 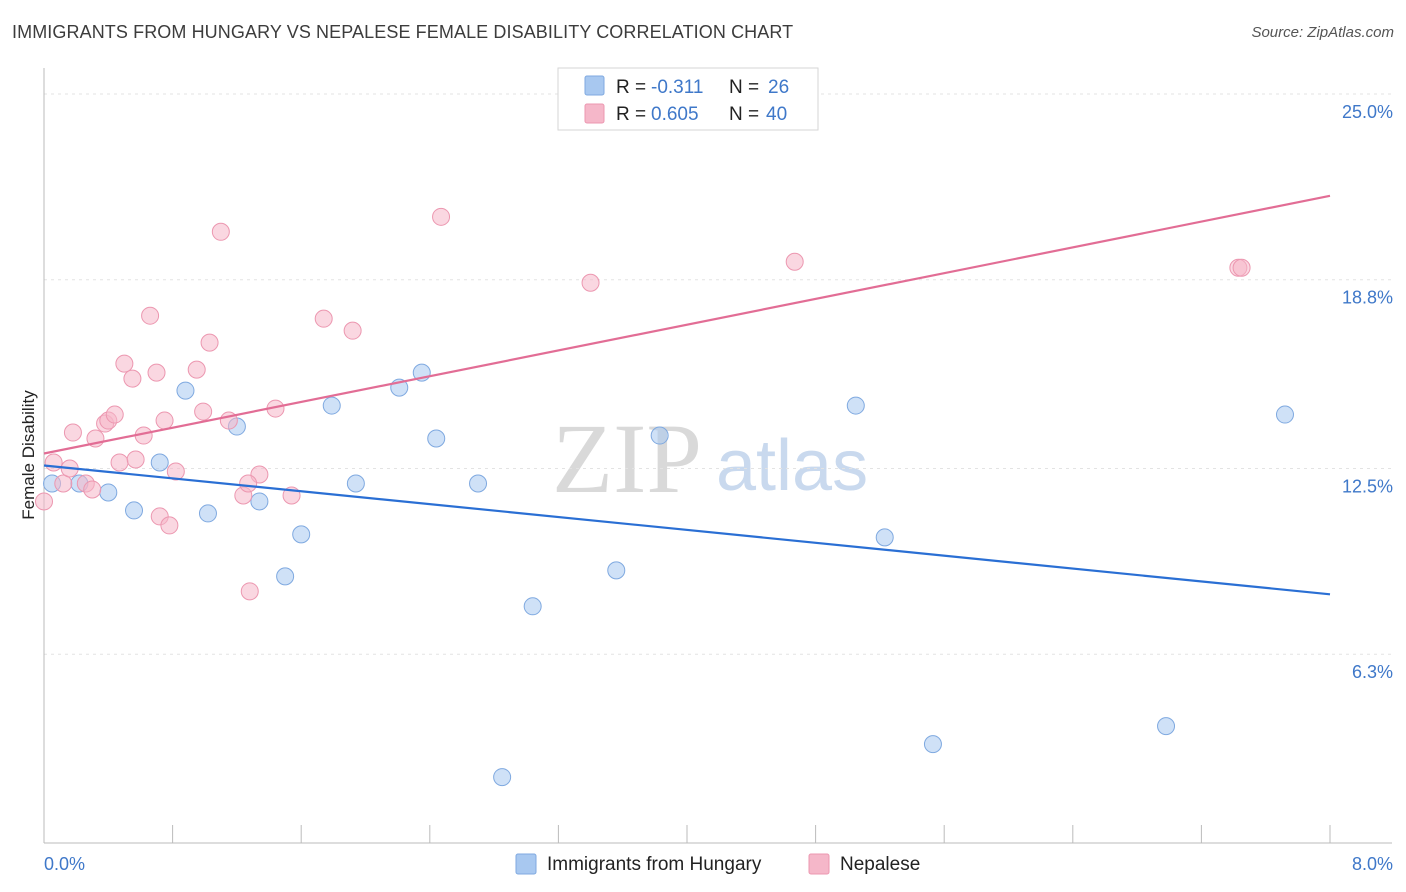 What do you see at coordinates (677, 87) in the screenshot?
I see `stats-r-value-1: -0.311` at bounding box center [677, 87].